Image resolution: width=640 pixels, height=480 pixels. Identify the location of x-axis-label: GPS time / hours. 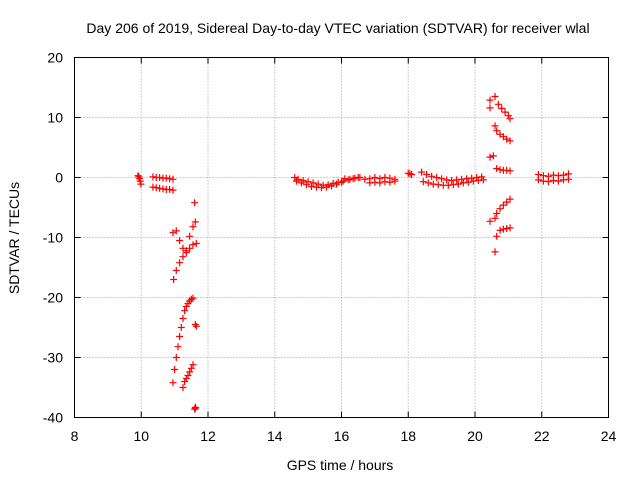
(340, 465).